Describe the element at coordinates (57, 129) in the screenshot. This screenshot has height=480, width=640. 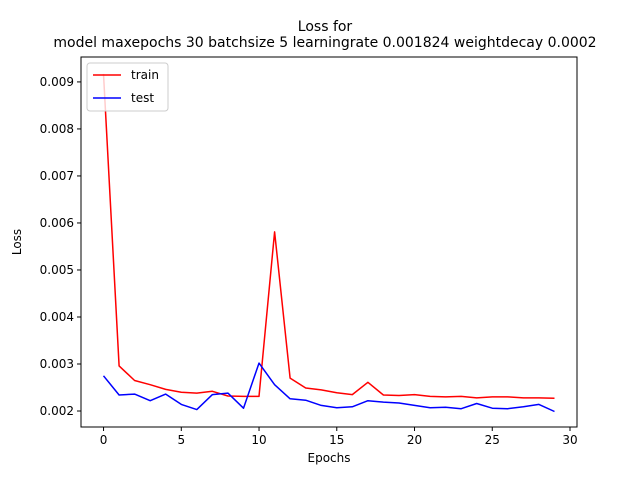
I see `y-tick-label: 0.008` at that location.